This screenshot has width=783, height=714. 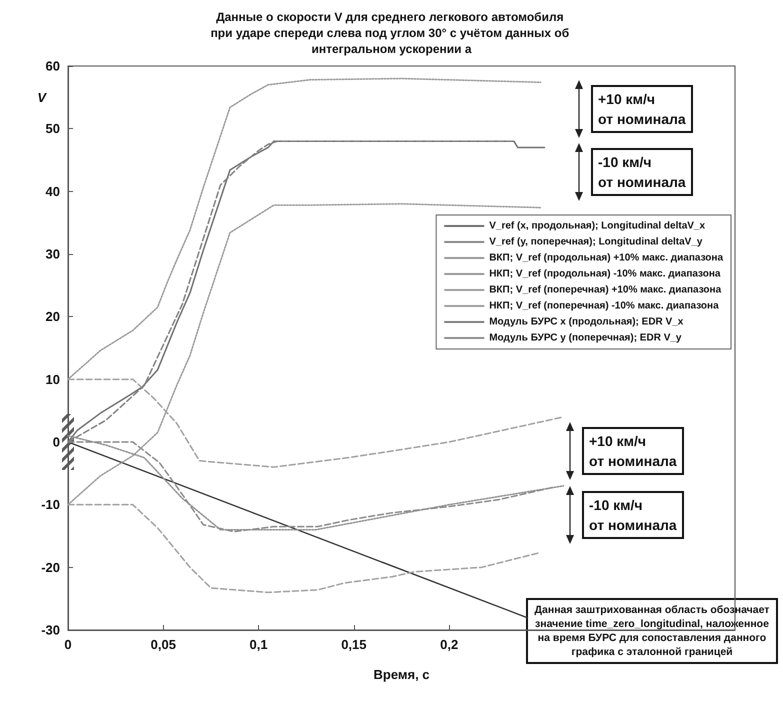 I want to click on x-tick-label: 0,2, so click(x=449, y=644).